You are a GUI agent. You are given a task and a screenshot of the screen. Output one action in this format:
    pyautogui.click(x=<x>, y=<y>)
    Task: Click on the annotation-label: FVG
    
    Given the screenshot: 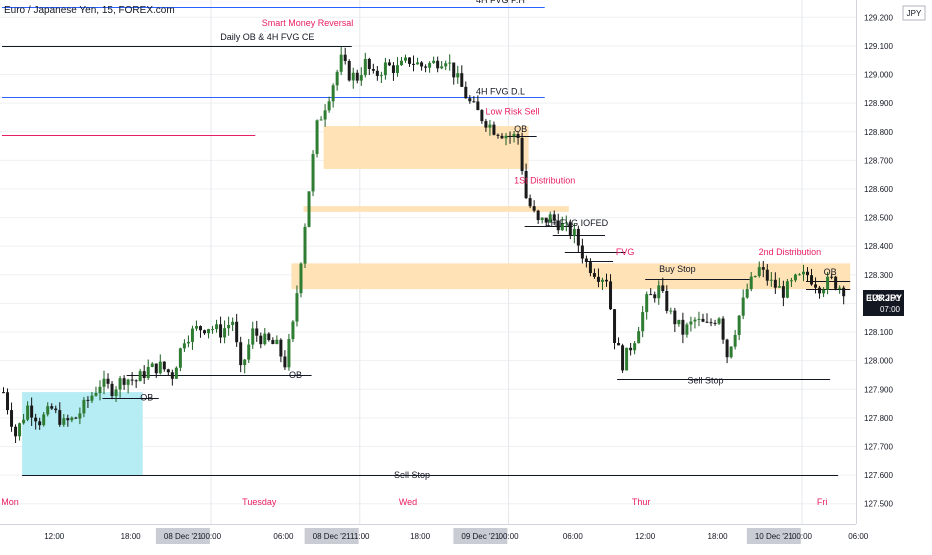 What is the action you would take?
    pyautogui.click(x=625, y=252)
    